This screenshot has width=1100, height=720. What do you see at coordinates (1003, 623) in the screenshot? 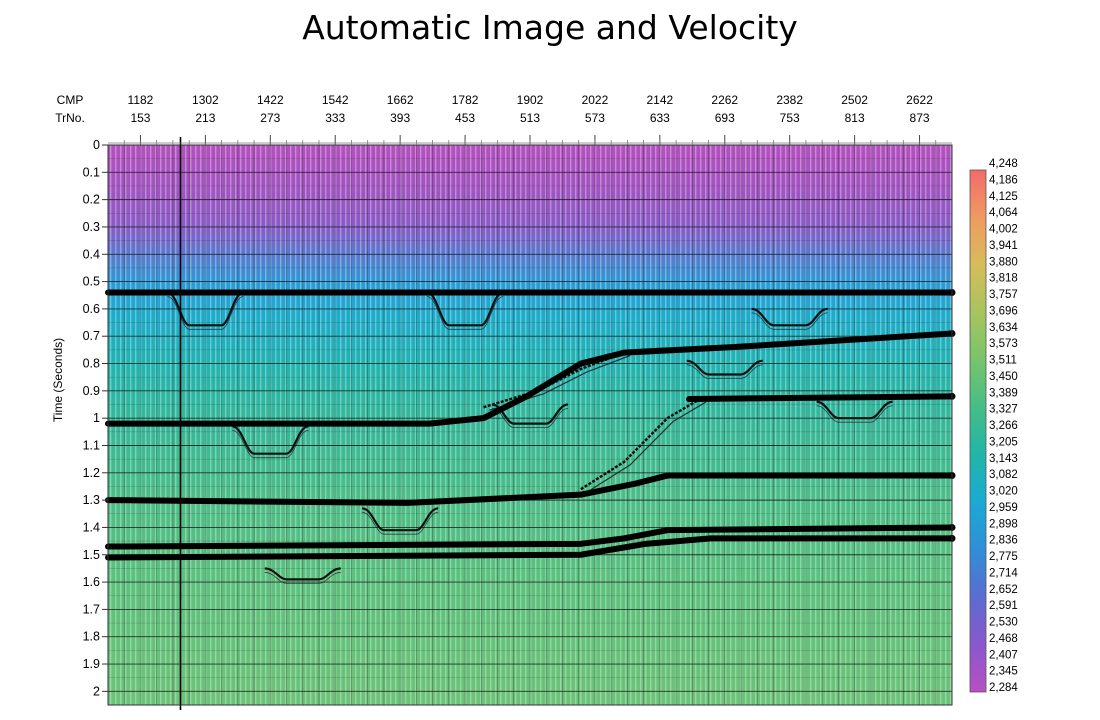
I see `colorbar-label: 2,530` at bounding box center [1003, 623].